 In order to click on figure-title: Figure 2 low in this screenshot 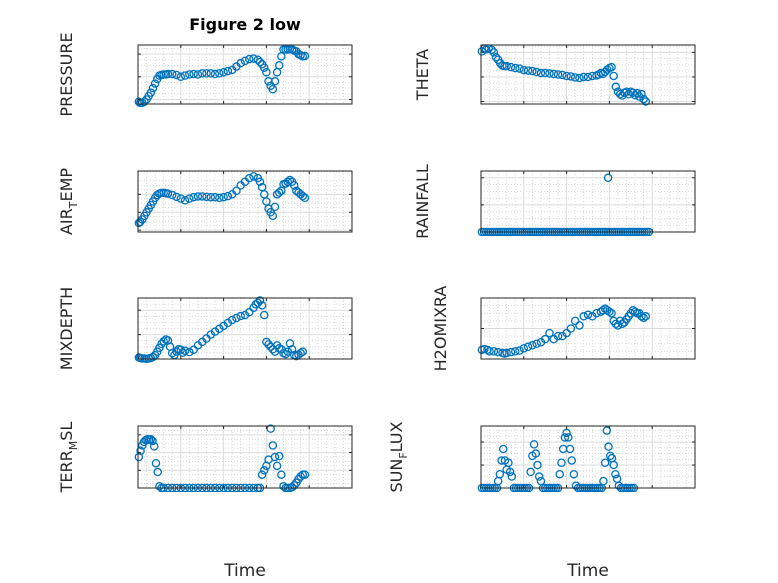, I will do `click(245, 24)`.